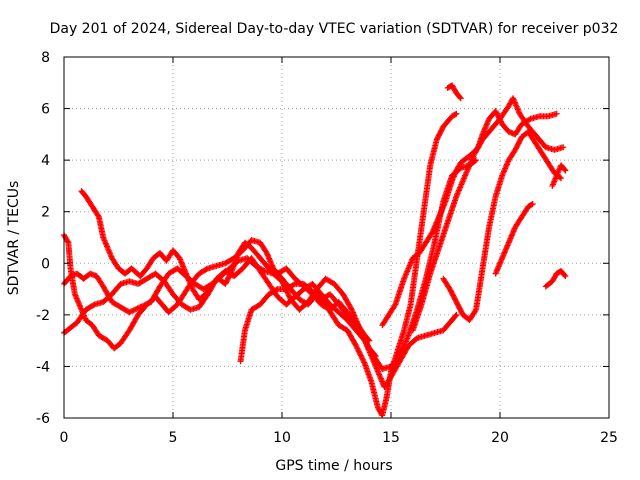 The width and height of the screenshot is (640, 480). What do you see at coordinates (500, 438) in the screenshot?
I see `x-tick-label: 20` at bounding box center [500, 438].